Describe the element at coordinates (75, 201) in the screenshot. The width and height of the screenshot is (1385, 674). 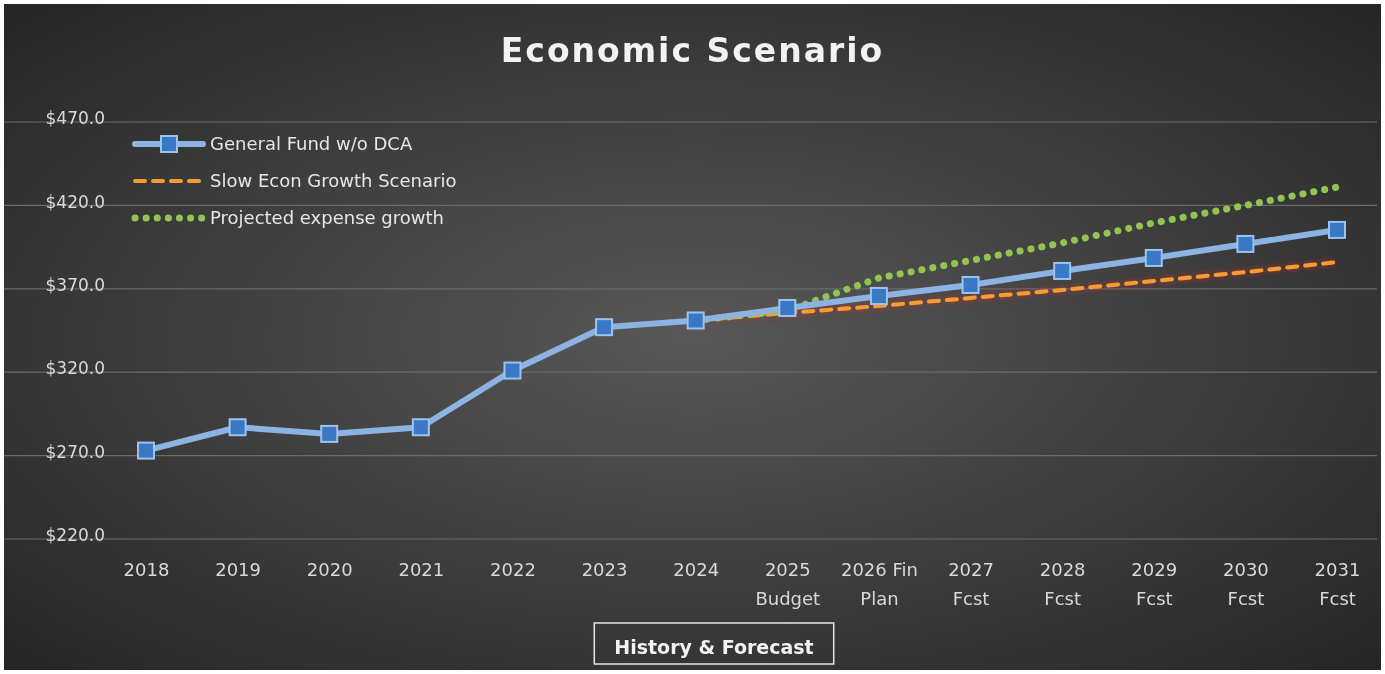
I see `y-tick-label: $420.0` at that location.